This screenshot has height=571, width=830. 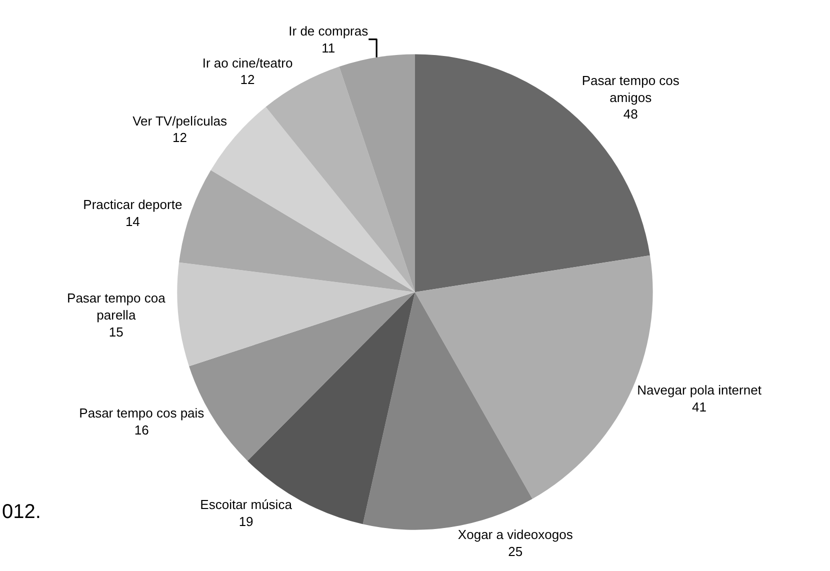 I want to click on data-label: 16, so click(x=141, y=430).